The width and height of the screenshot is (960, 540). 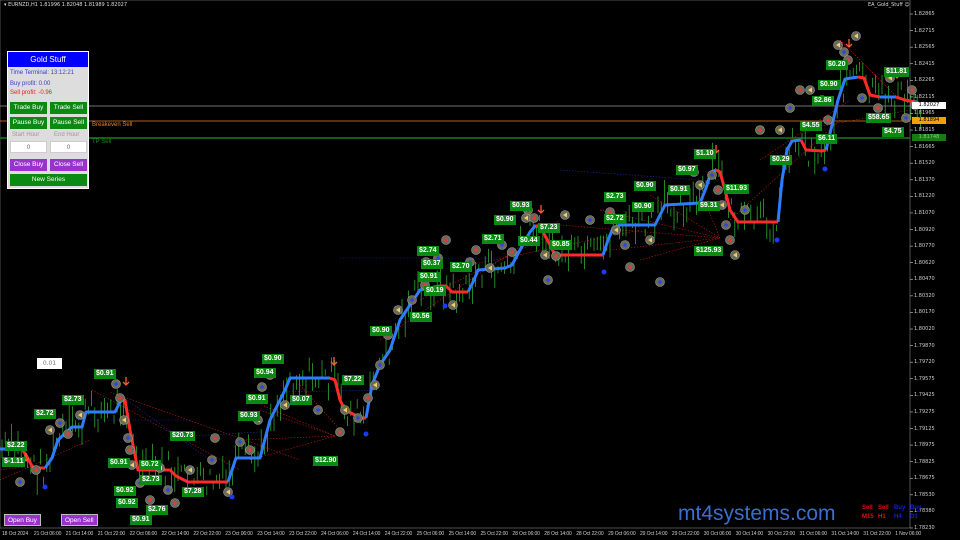 I want to click on buy-signal-dot, so click(x=604, y=272).